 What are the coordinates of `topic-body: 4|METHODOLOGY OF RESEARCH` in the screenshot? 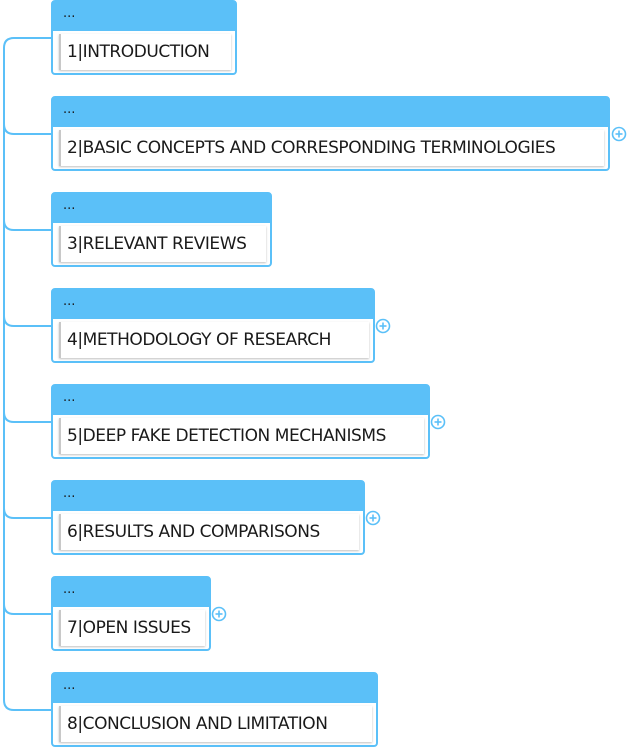 It's located at (214, 340).